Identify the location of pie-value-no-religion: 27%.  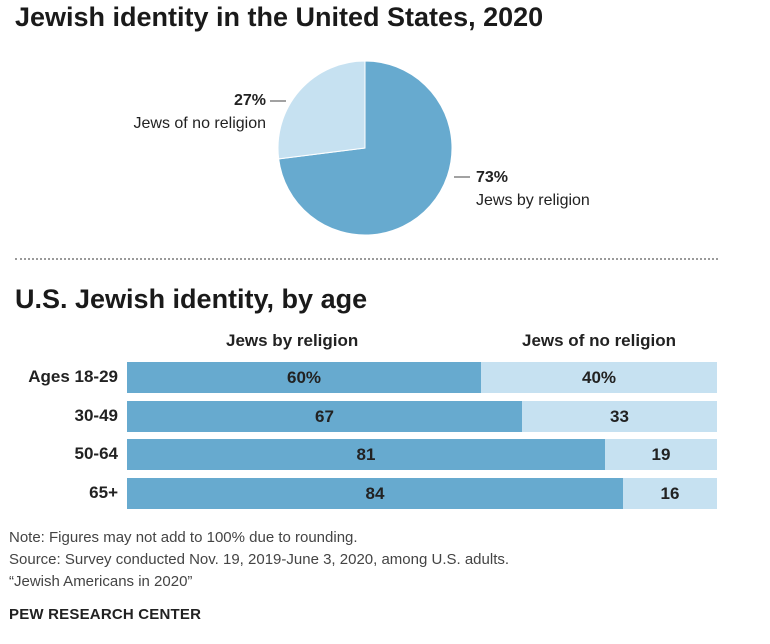
(249, 100).